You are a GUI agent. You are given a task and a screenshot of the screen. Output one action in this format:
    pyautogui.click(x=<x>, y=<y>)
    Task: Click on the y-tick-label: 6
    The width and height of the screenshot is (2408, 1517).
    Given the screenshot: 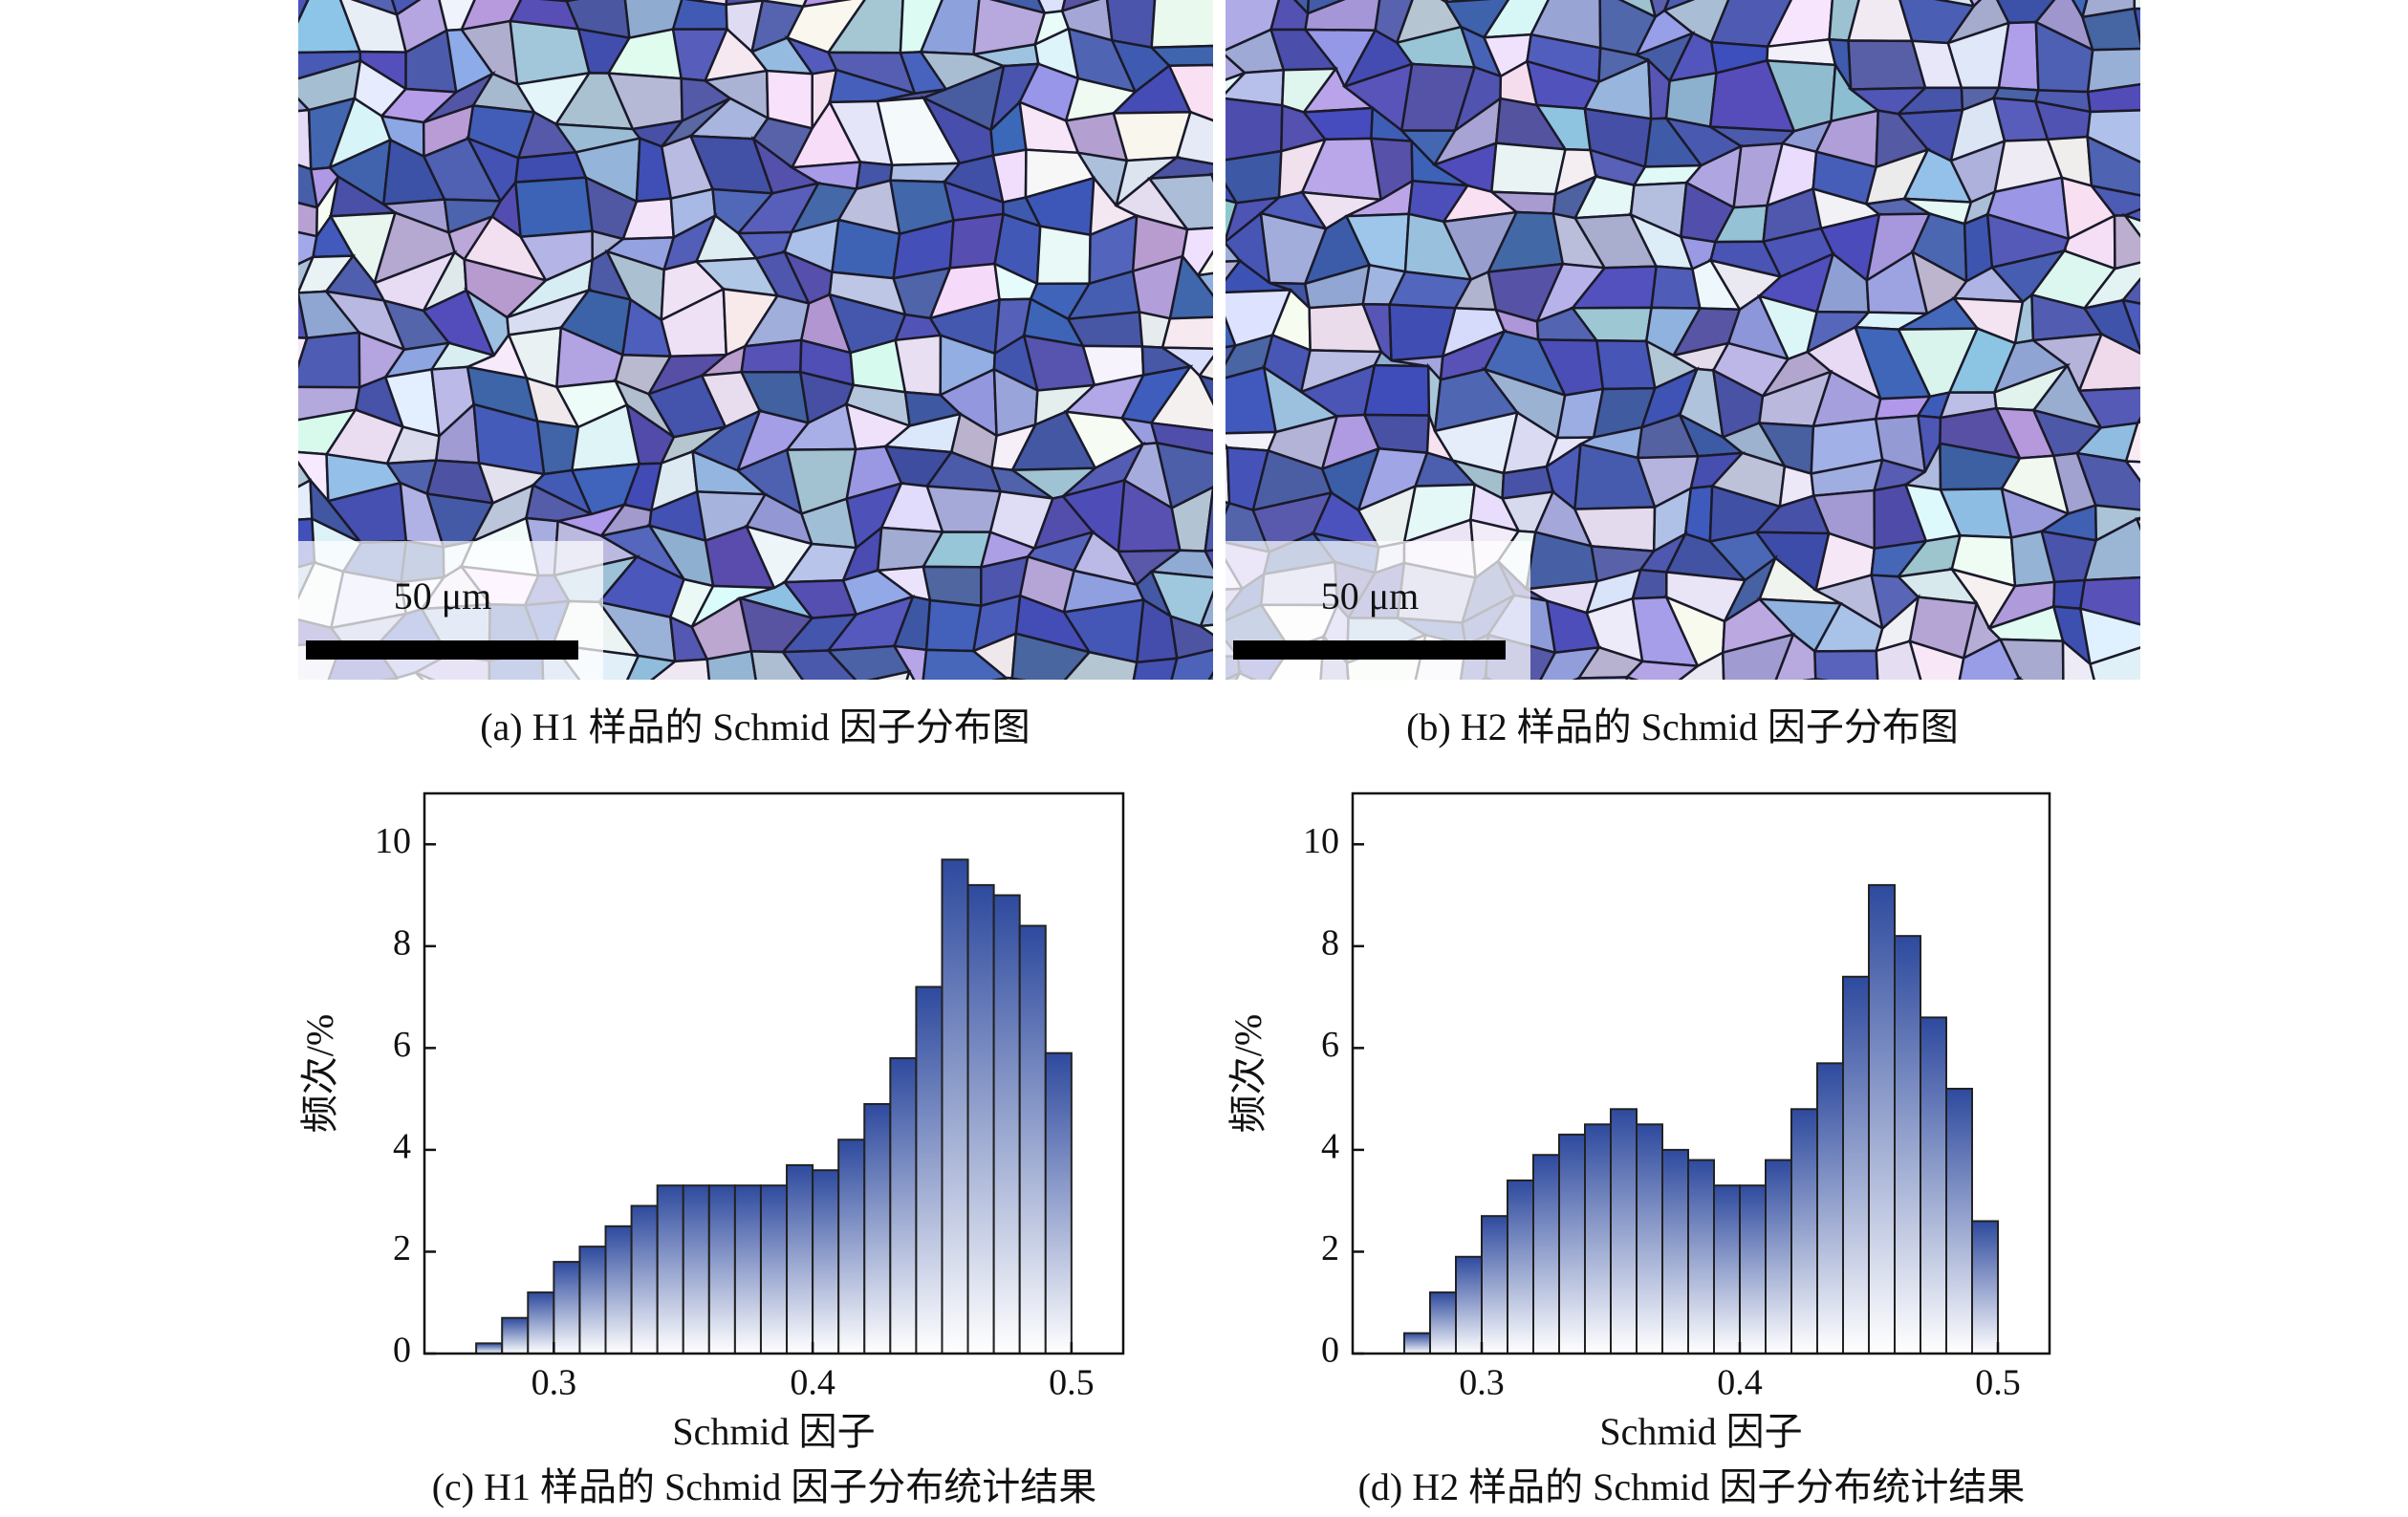 What is the action you would take?
    pyautogui.click(x=402, y=1045)
    